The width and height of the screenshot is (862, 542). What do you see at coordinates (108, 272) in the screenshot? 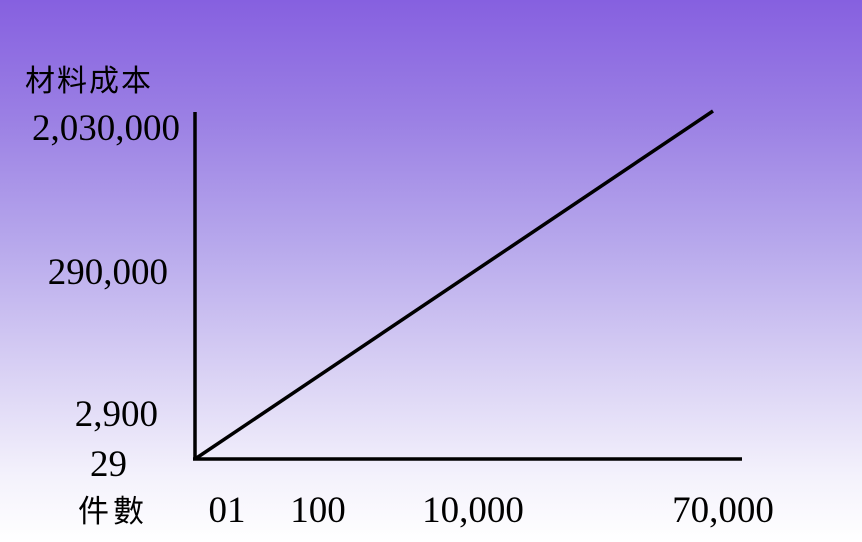
I see `y-tick-label: 290,000` at bounding box center [108, 272].